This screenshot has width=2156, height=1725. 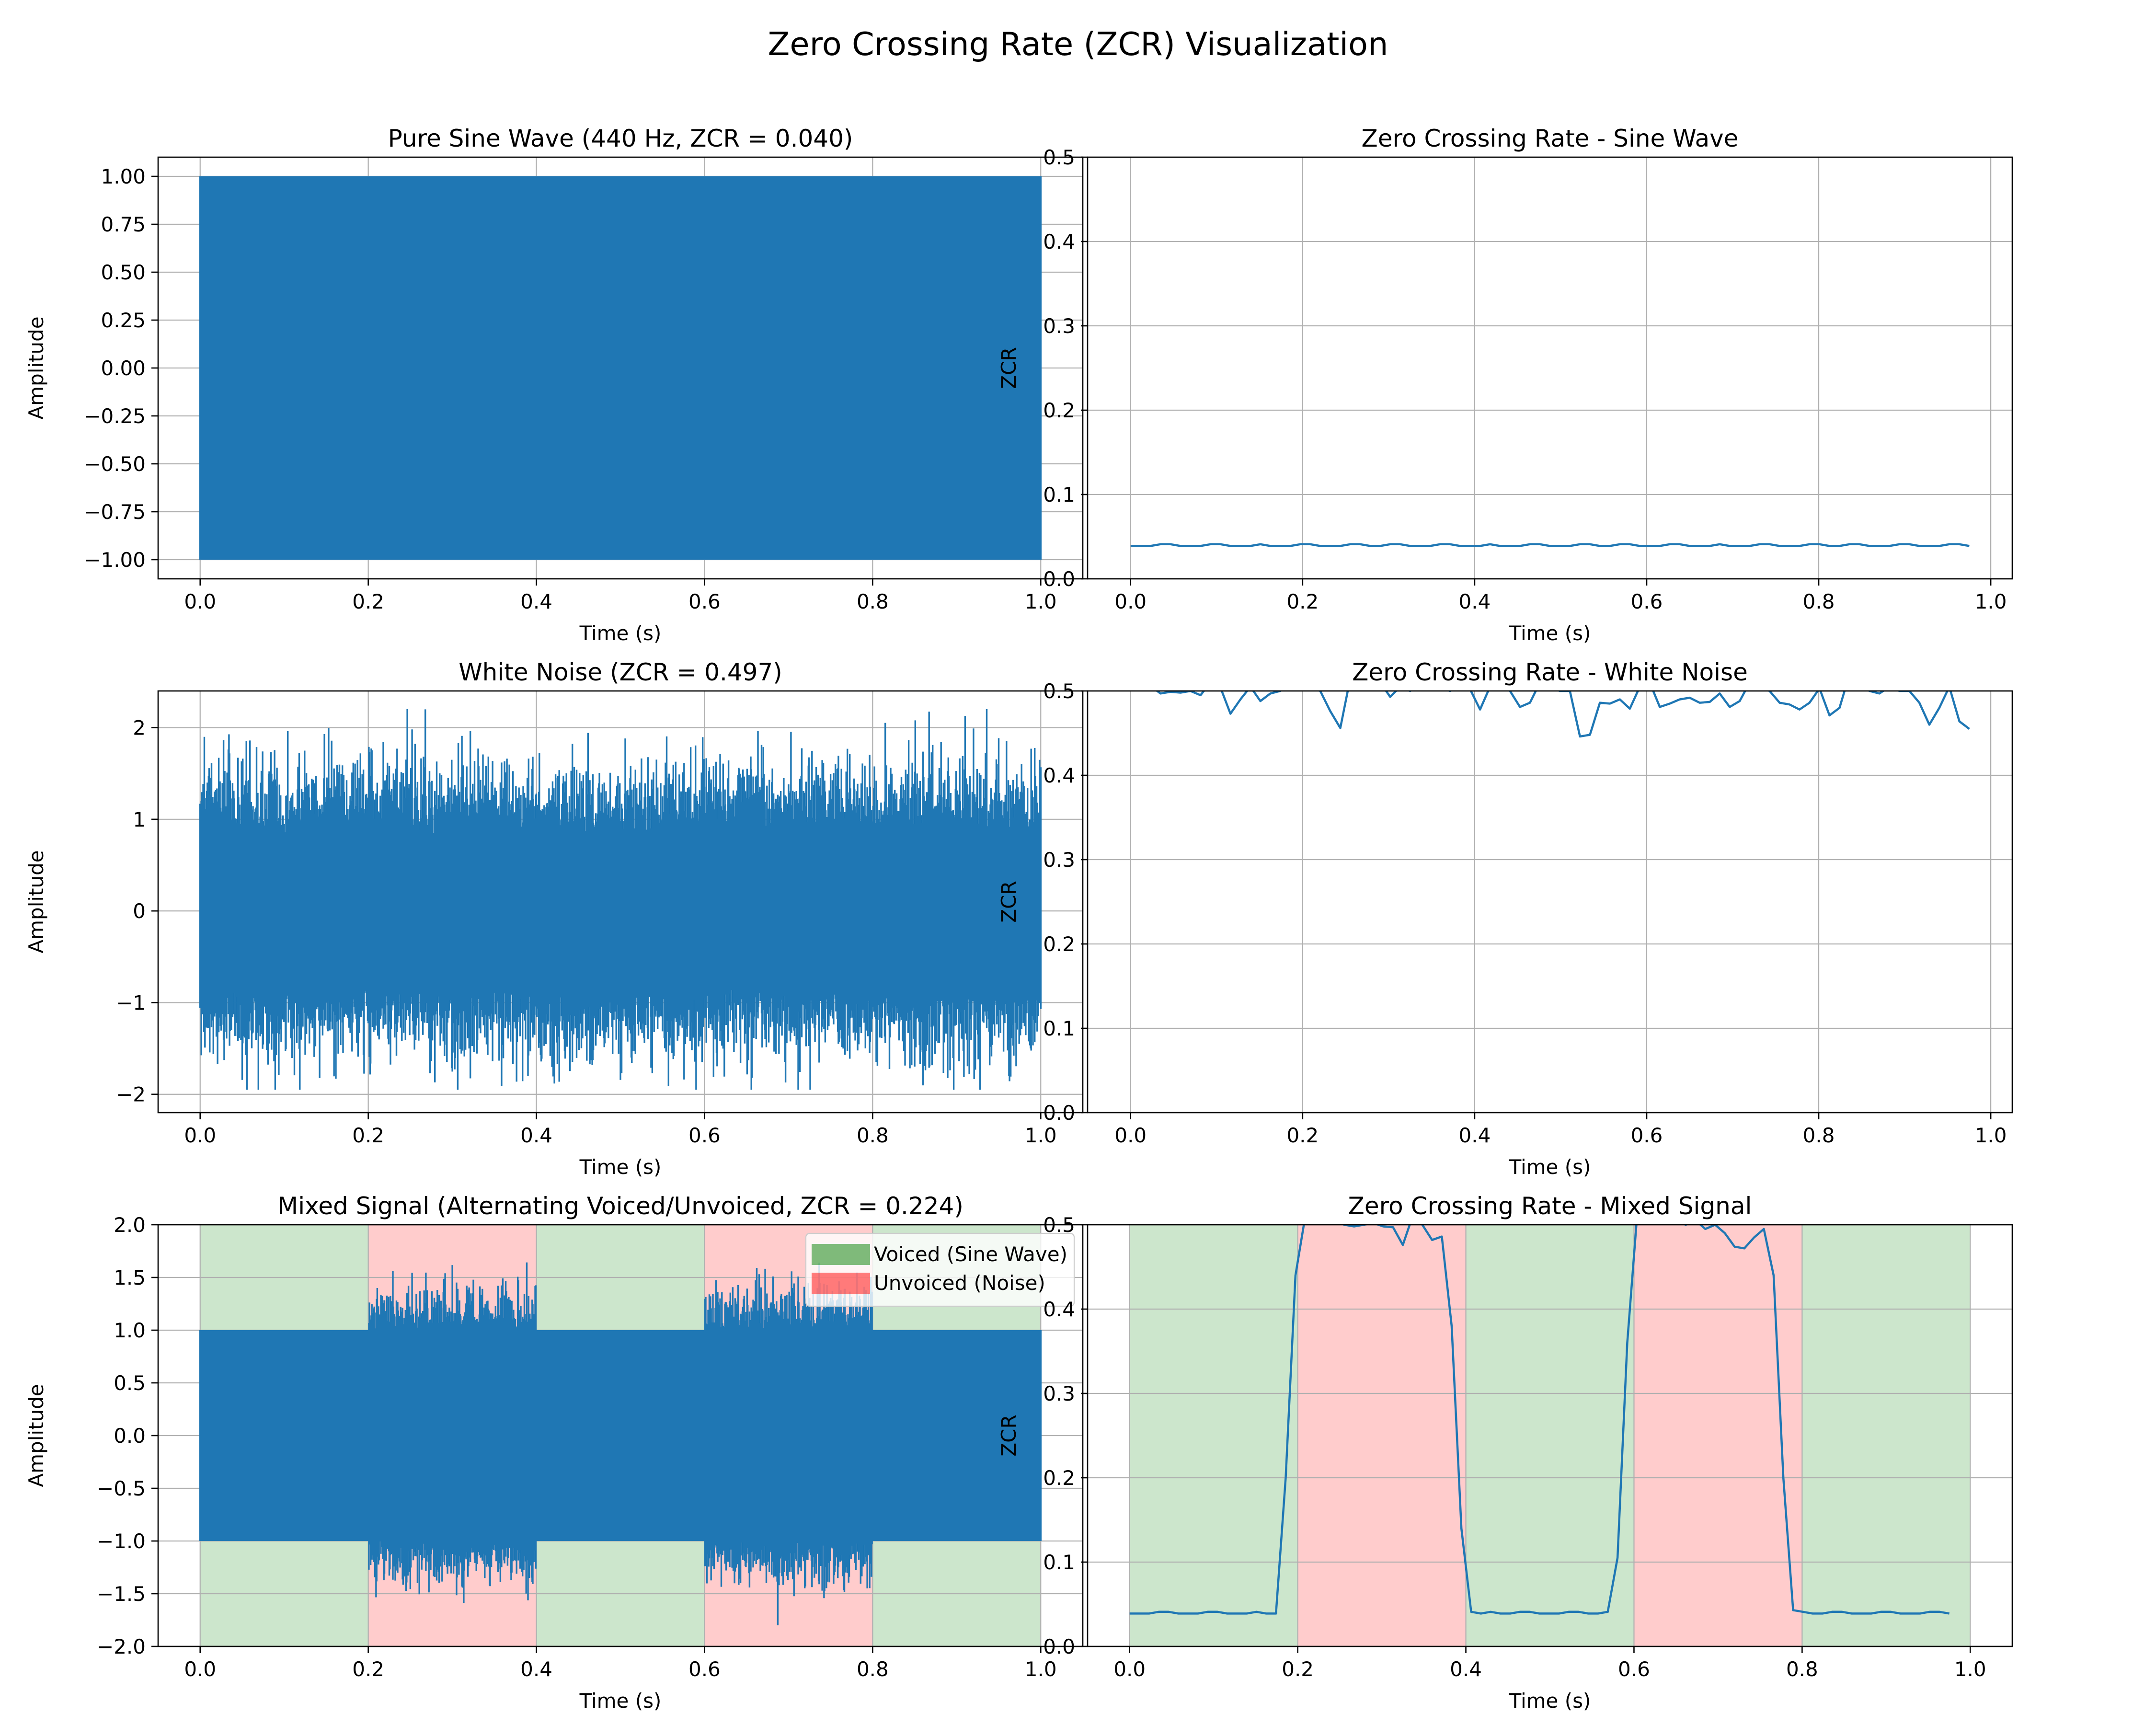 I want to click on y-tick-label: −0.5, so click(x=122, y=1488).